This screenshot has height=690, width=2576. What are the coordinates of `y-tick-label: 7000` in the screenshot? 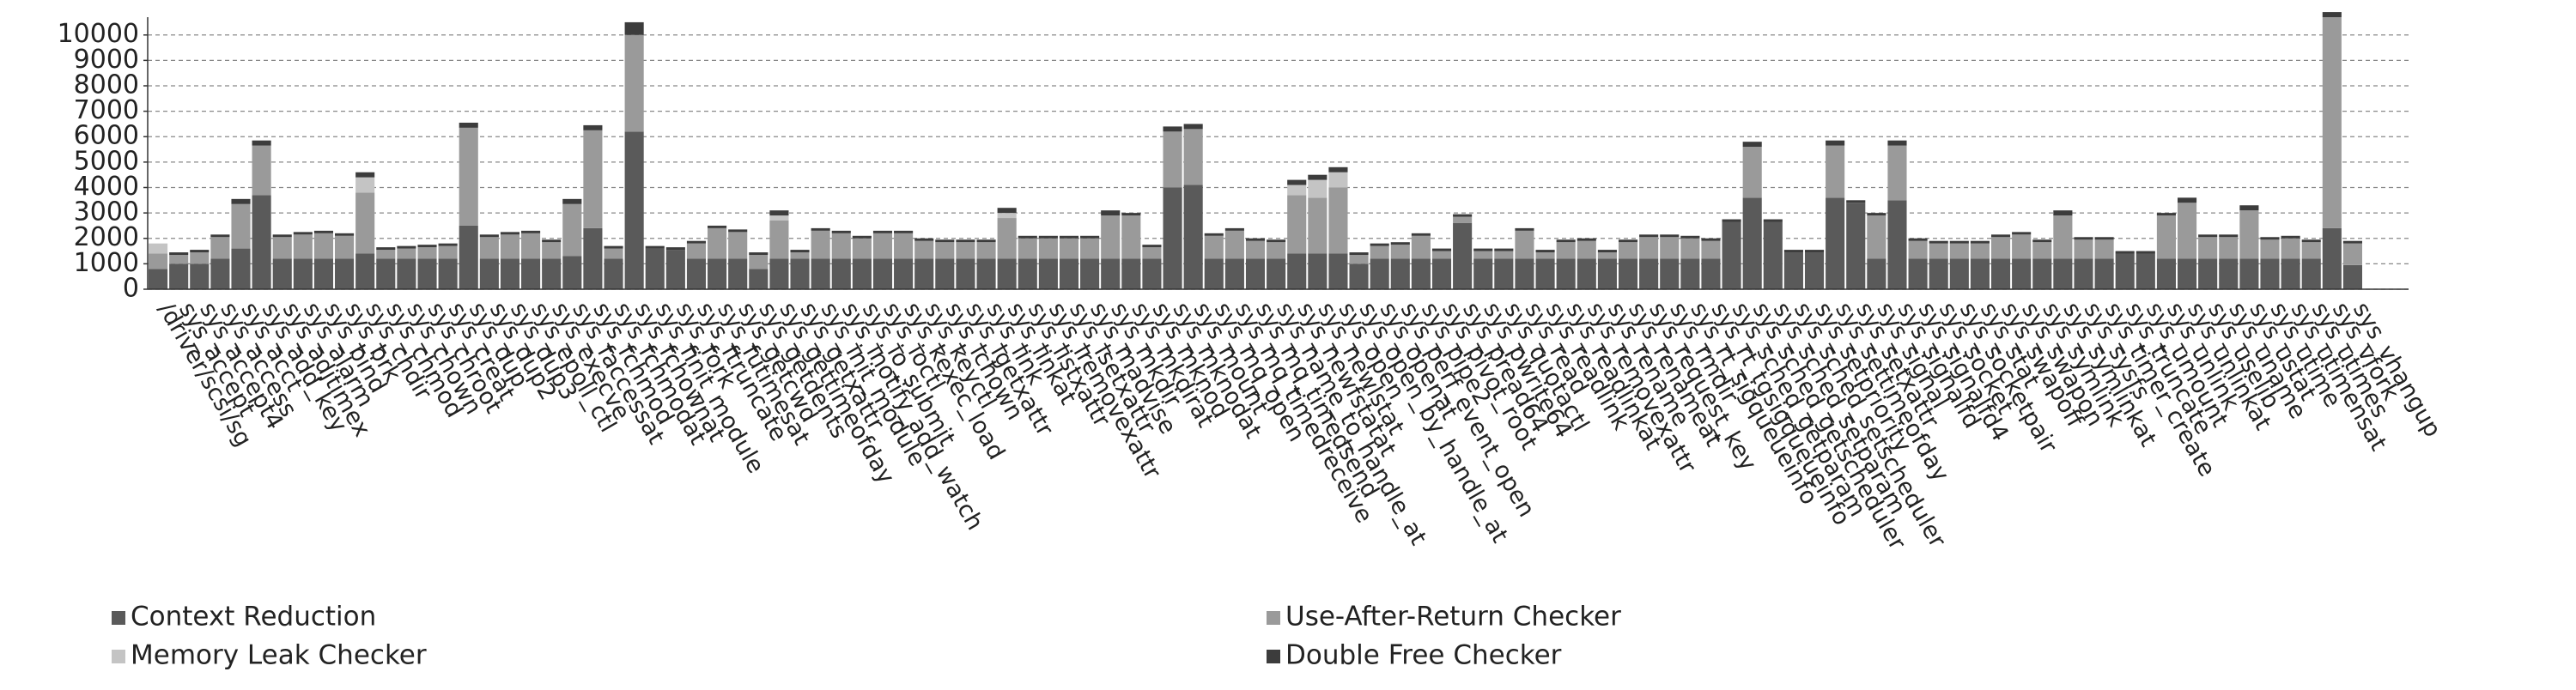 It's located at (106, 110).